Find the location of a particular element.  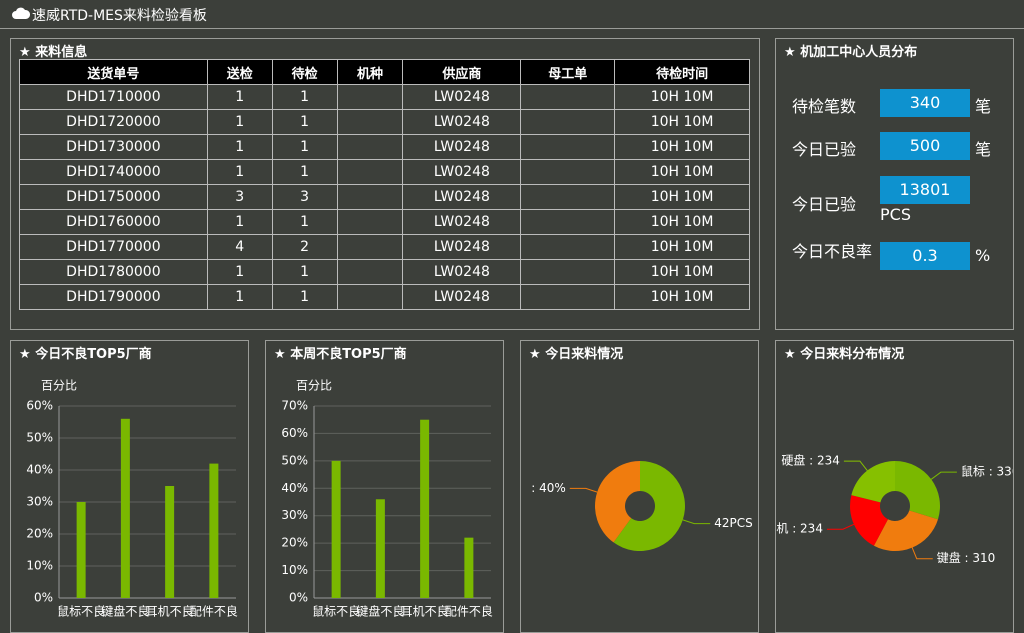

panel-title: ★ 来料信息 is located at coordinates (53, 52).